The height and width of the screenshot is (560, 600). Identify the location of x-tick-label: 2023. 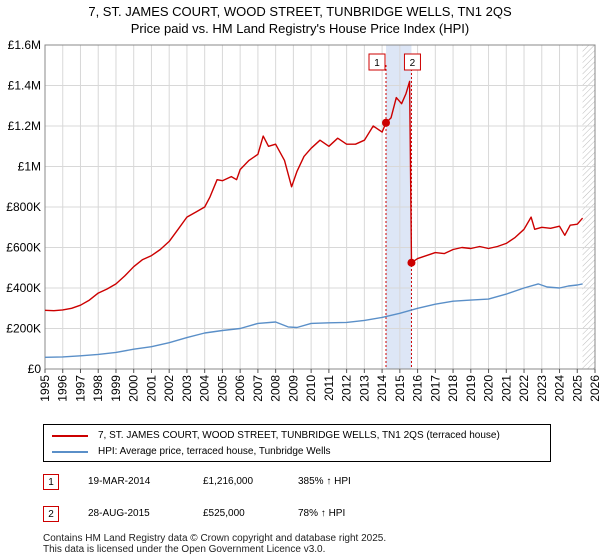
(542, 388).